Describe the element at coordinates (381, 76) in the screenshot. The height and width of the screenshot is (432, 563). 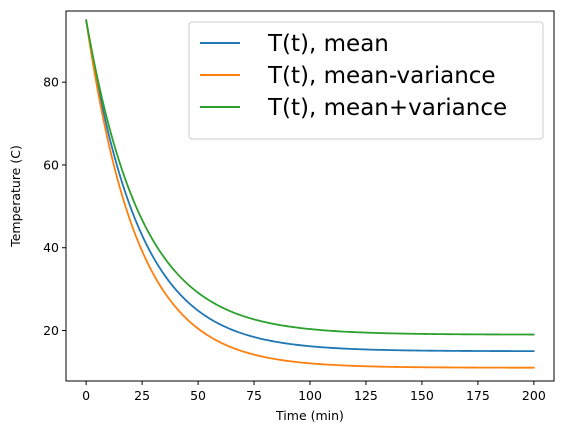
I see `legend-entry-label: T(t), mean-variance` at that location.